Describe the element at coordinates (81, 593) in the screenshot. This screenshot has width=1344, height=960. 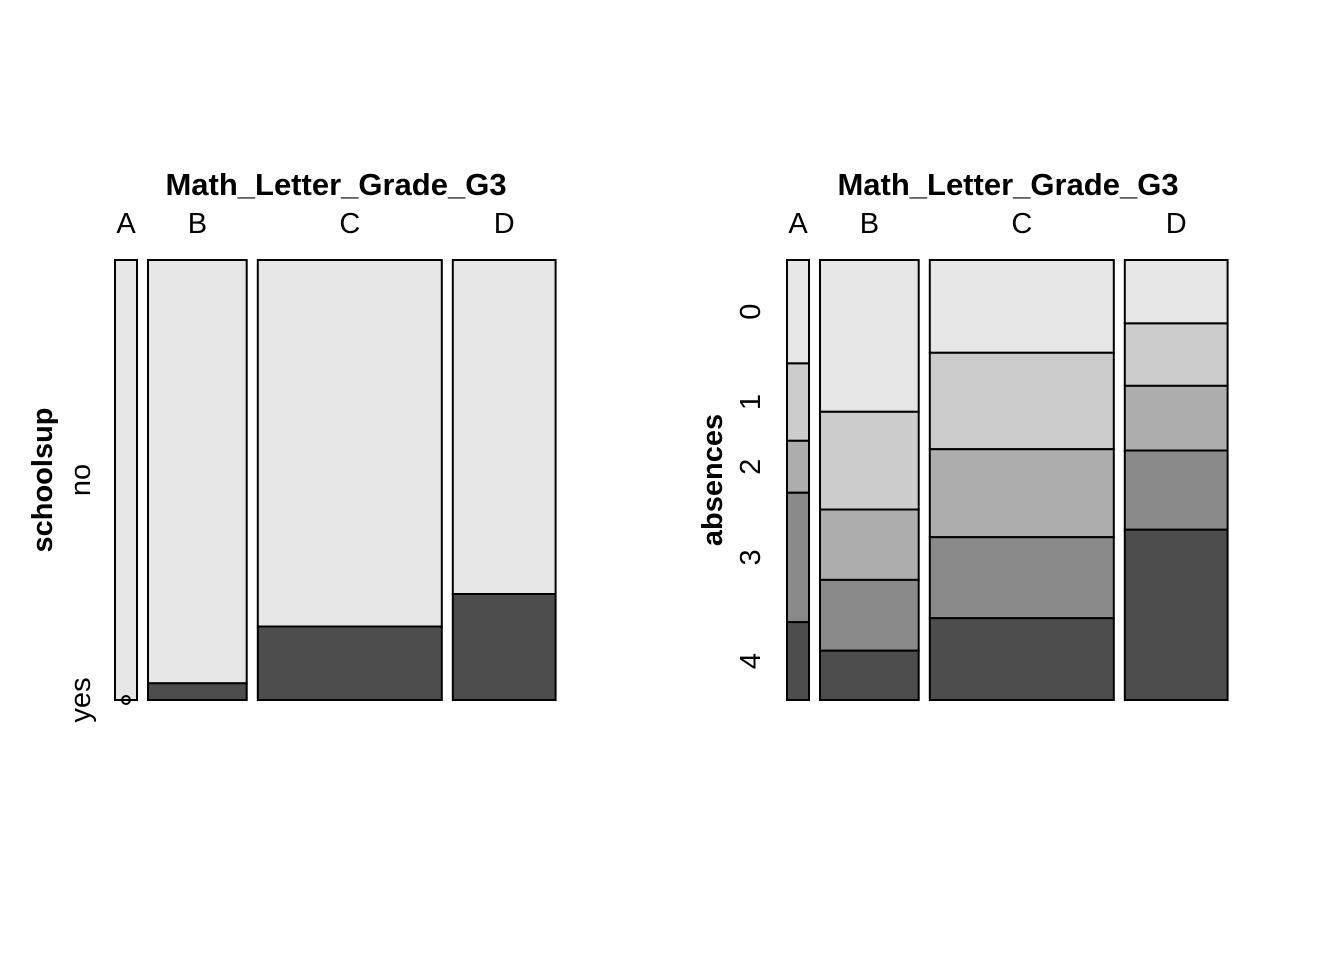
I see `level-tick-labels: no yes` at that location.